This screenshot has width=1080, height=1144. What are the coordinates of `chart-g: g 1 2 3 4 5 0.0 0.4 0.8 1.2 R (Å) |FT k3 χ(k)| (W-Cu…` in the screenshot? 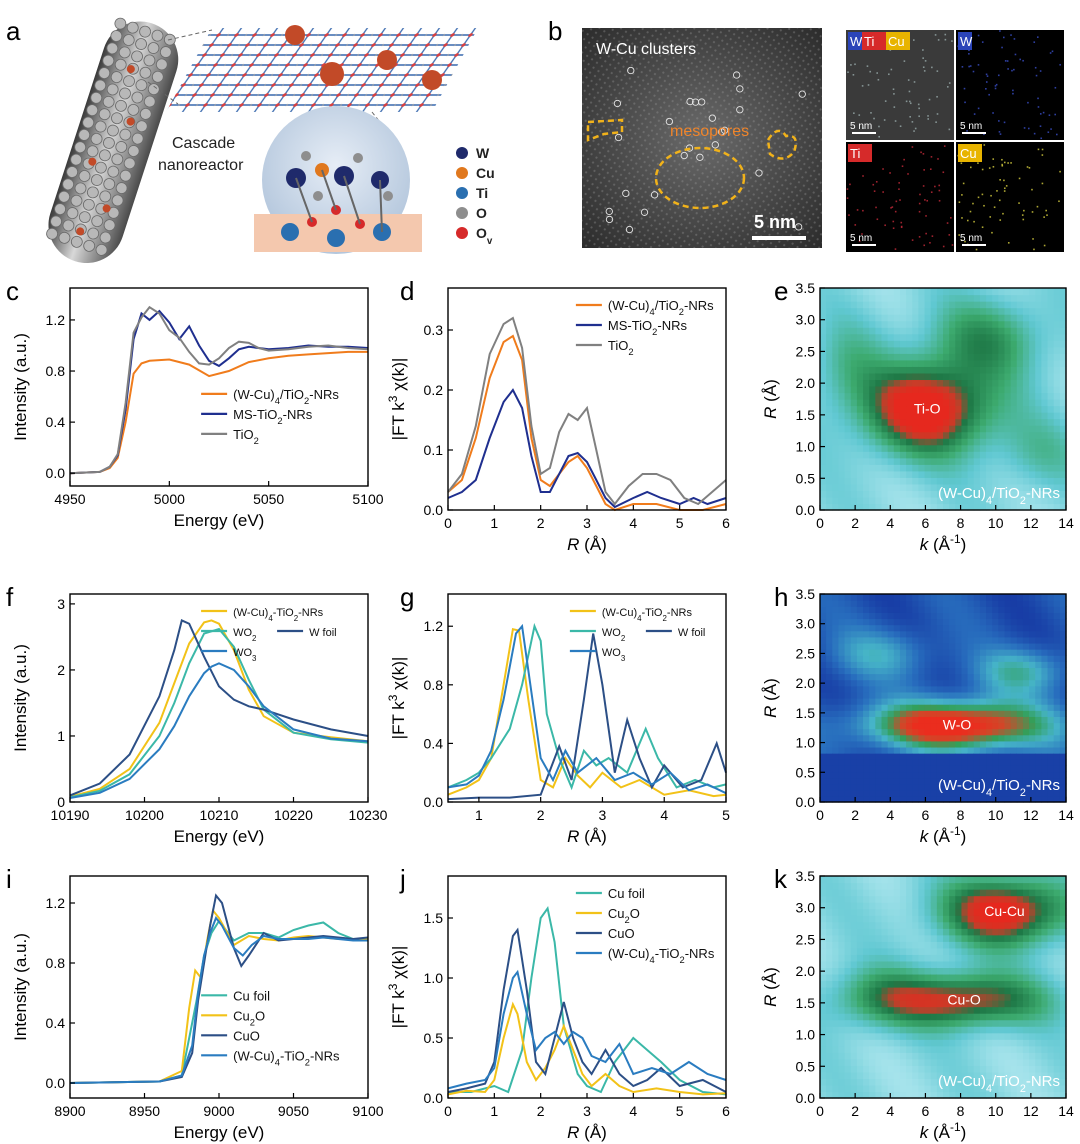 It's located at (558, 714).